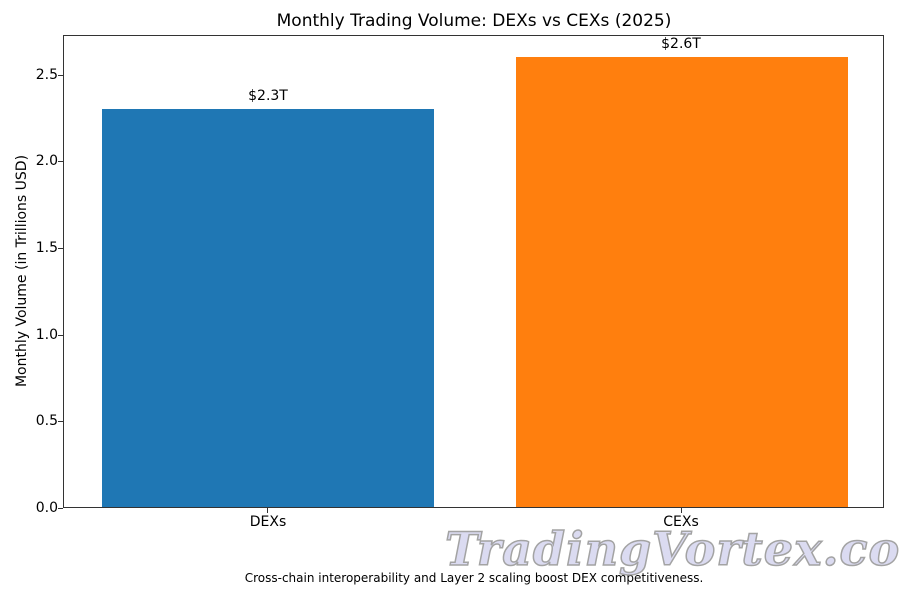 This screenshot has width=900, height=600. What do you see at coordinates (46, 421) in the screenshot?
I see `y-tick-label: 0.5` at bounding box center [46, 421].